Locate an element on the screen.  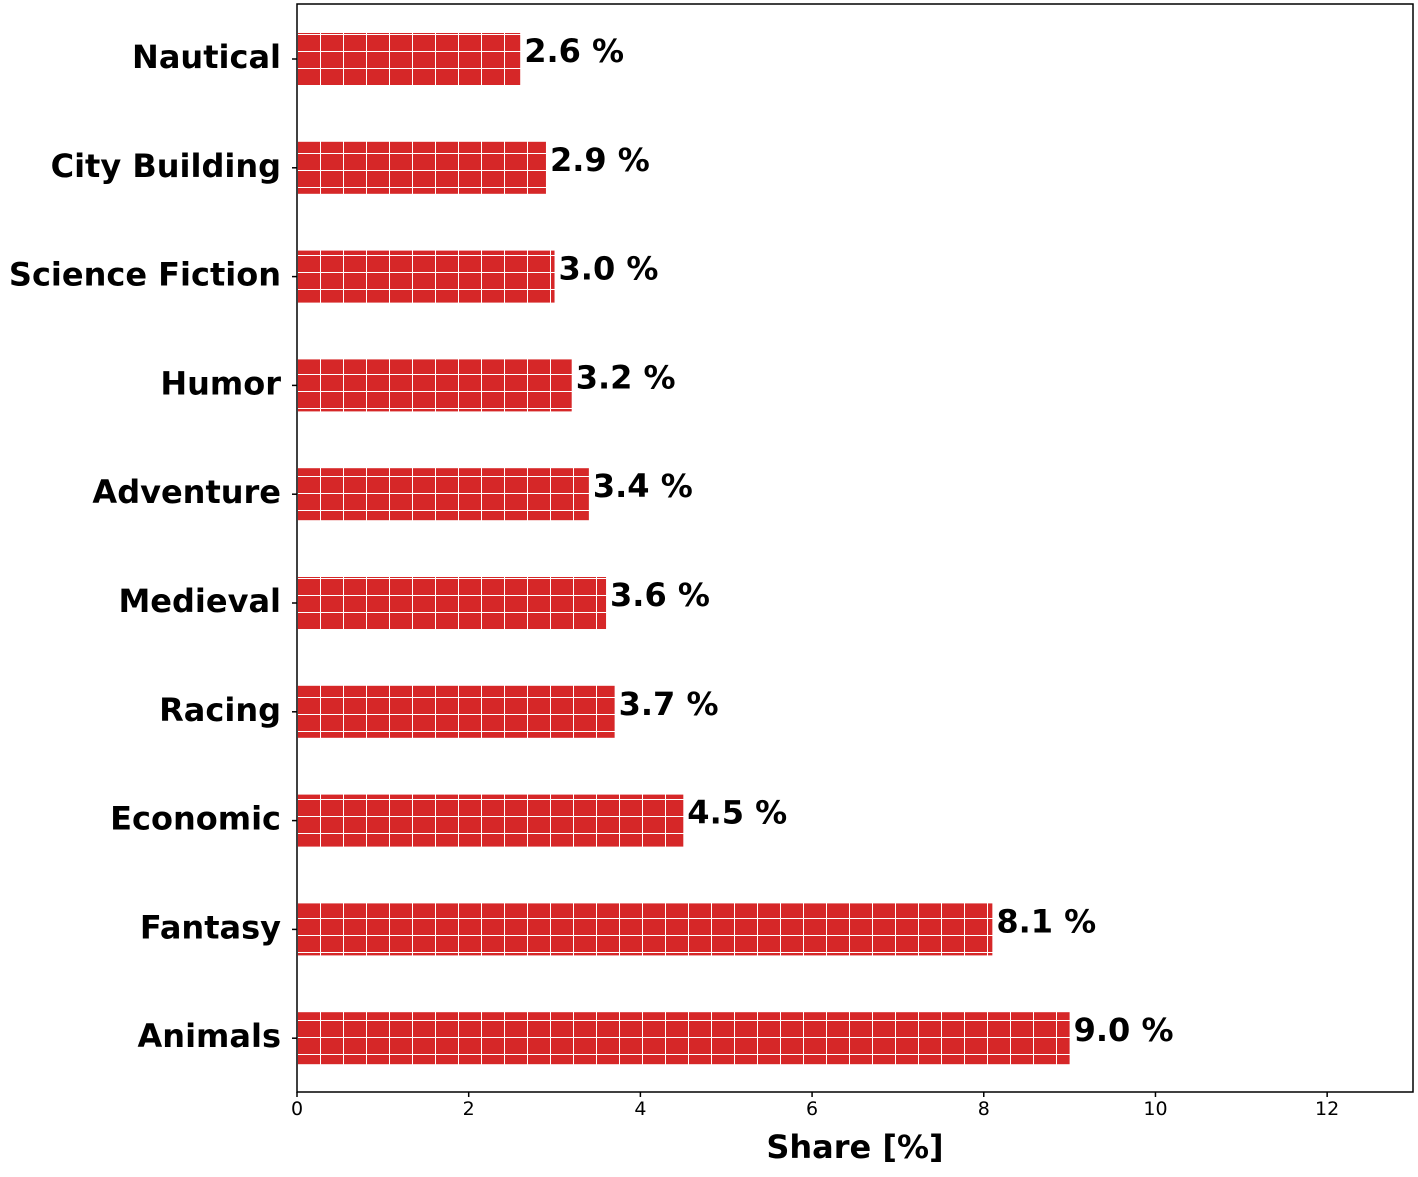
x-tick-label: 10 is located at coordinates (1155, 1109).